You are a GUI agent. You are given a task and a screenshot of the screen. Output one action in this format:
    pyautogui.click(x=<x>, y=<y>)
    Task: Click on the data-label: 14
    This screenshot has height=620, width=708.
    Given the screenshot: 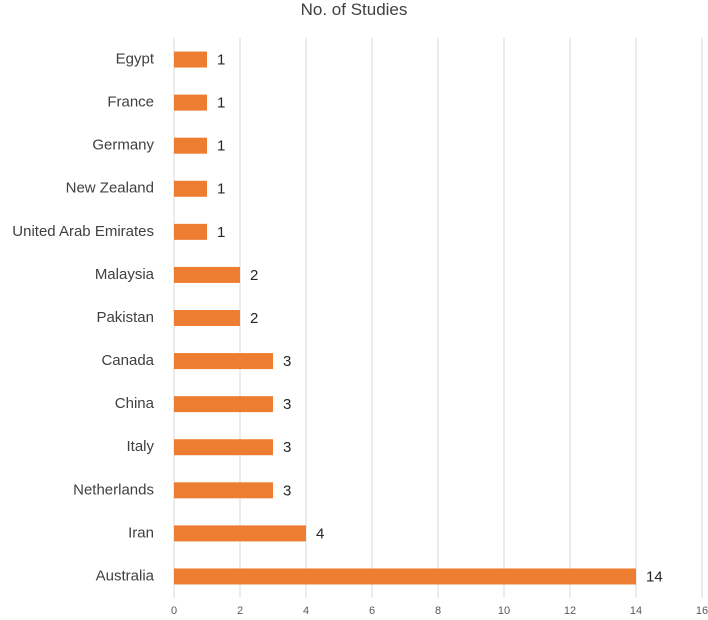 What is the action you would take?
    pyautogui.click(x=654, y=576)
    